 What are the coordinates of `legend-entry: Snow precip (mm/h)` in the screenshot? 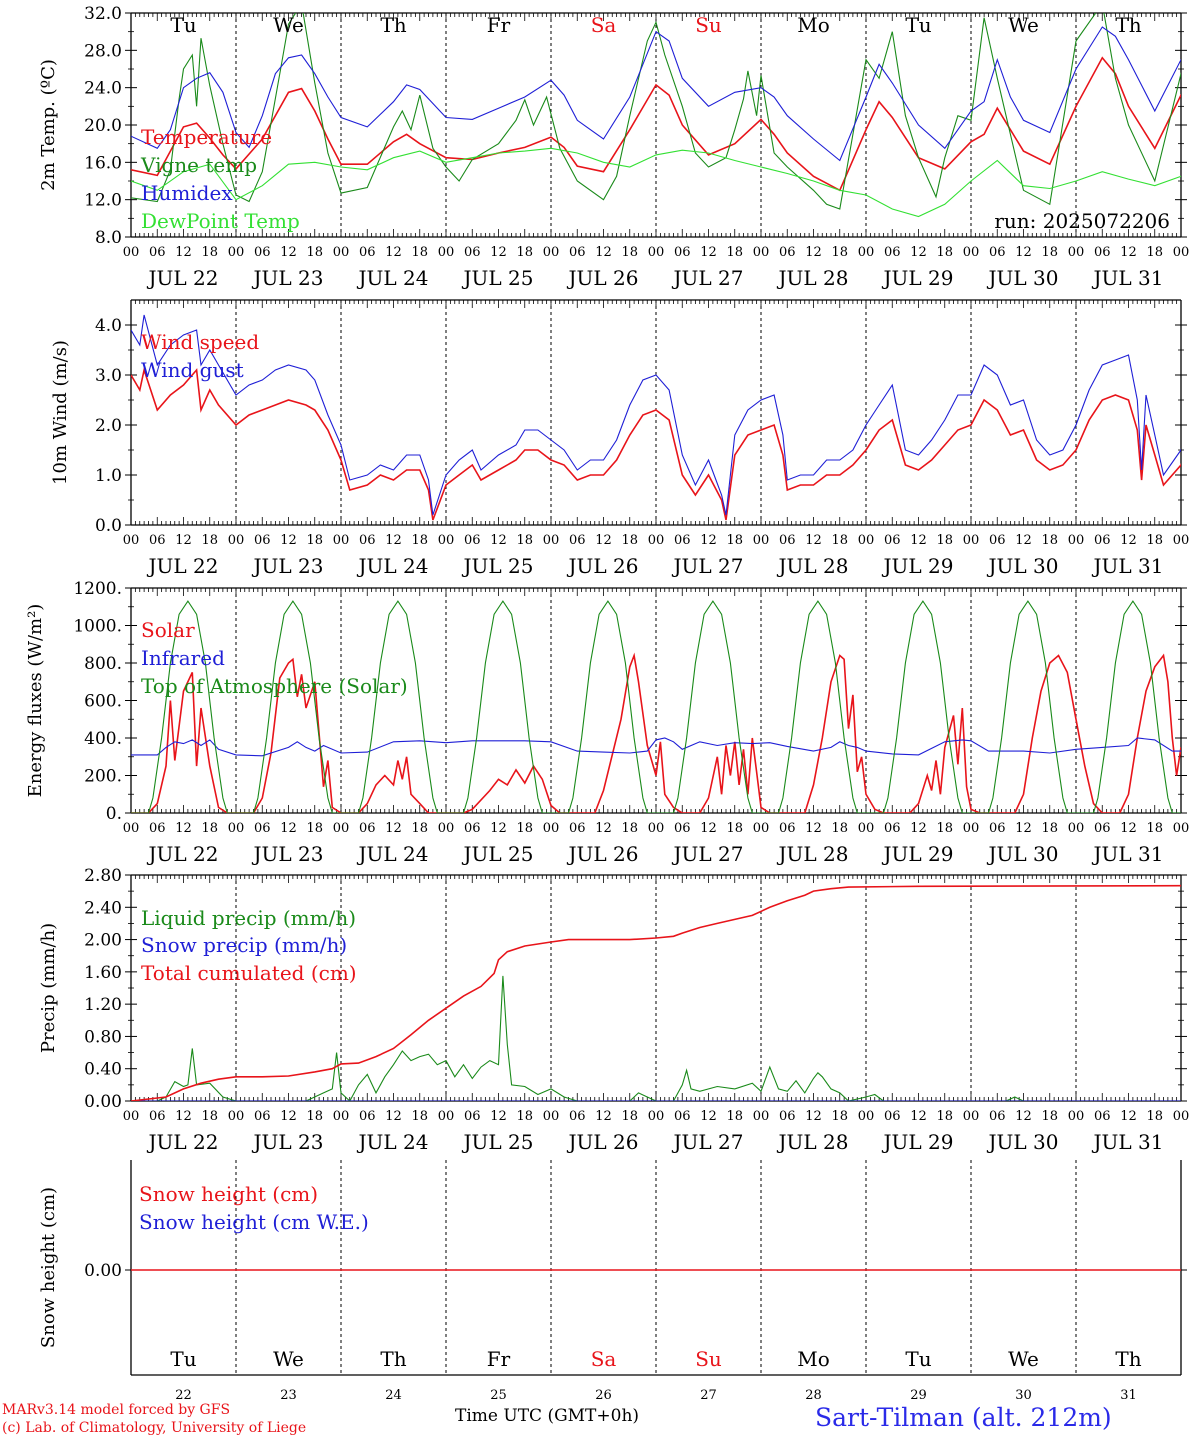 It's located at (244, 945).